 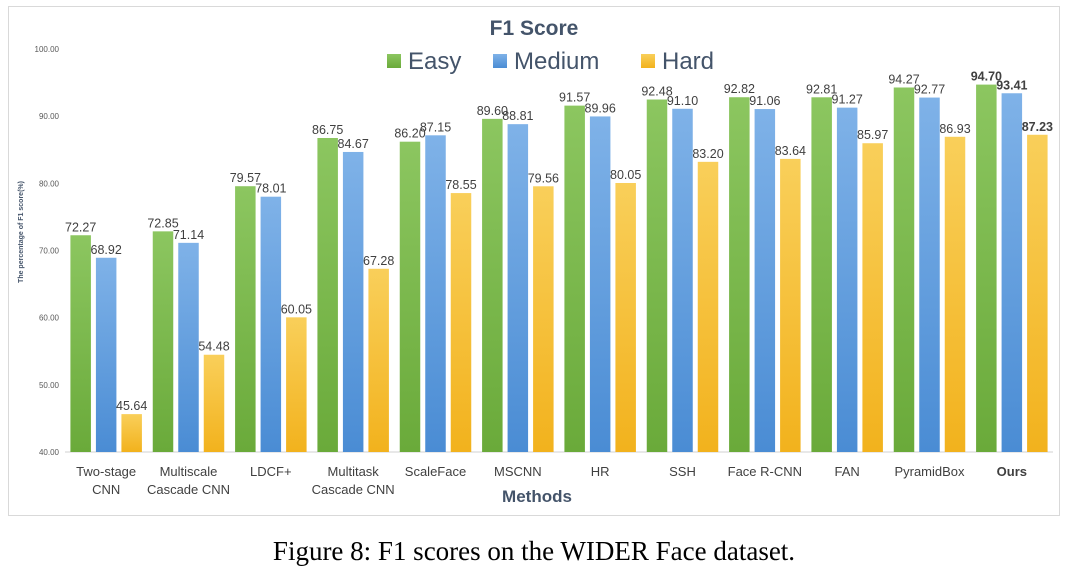 I want to click on data-label-hard: 85.97, so click(x=872, y=135).